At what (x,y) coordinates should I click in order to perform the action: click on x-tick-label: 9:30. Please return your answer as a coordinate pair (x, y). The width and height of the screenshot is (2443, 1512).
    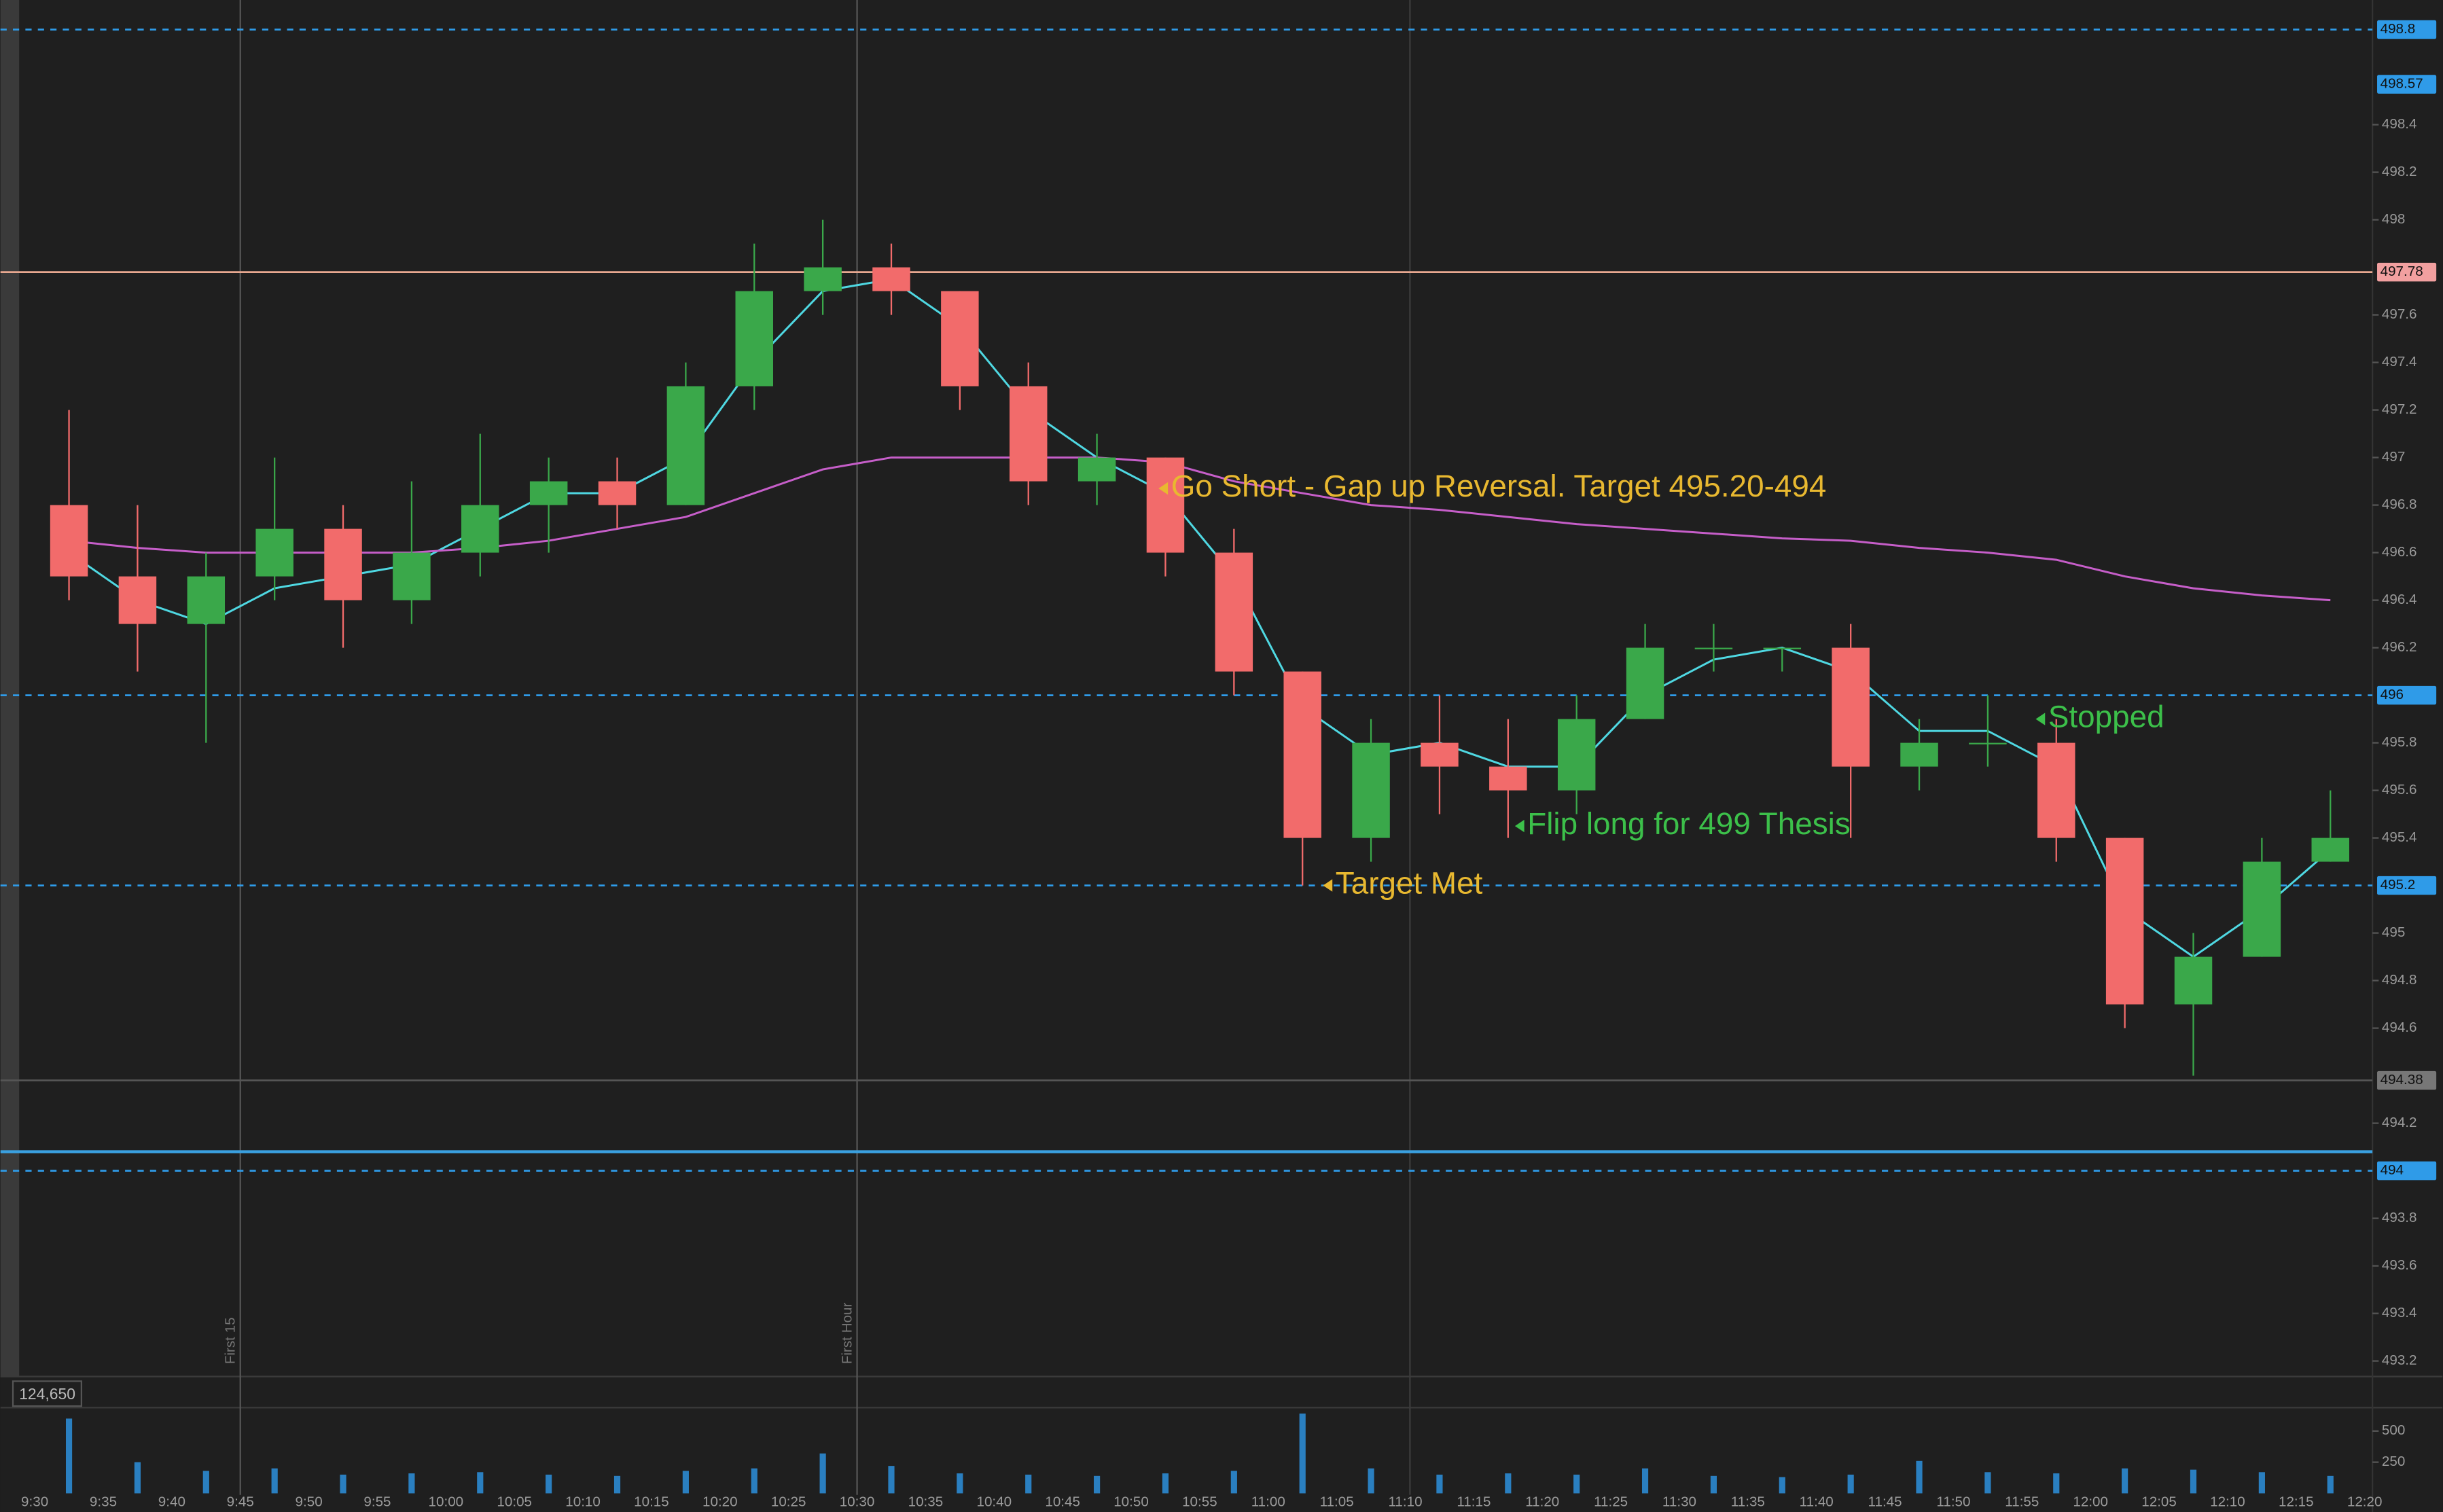
    Looking at the image, I should click on (34, 1502).